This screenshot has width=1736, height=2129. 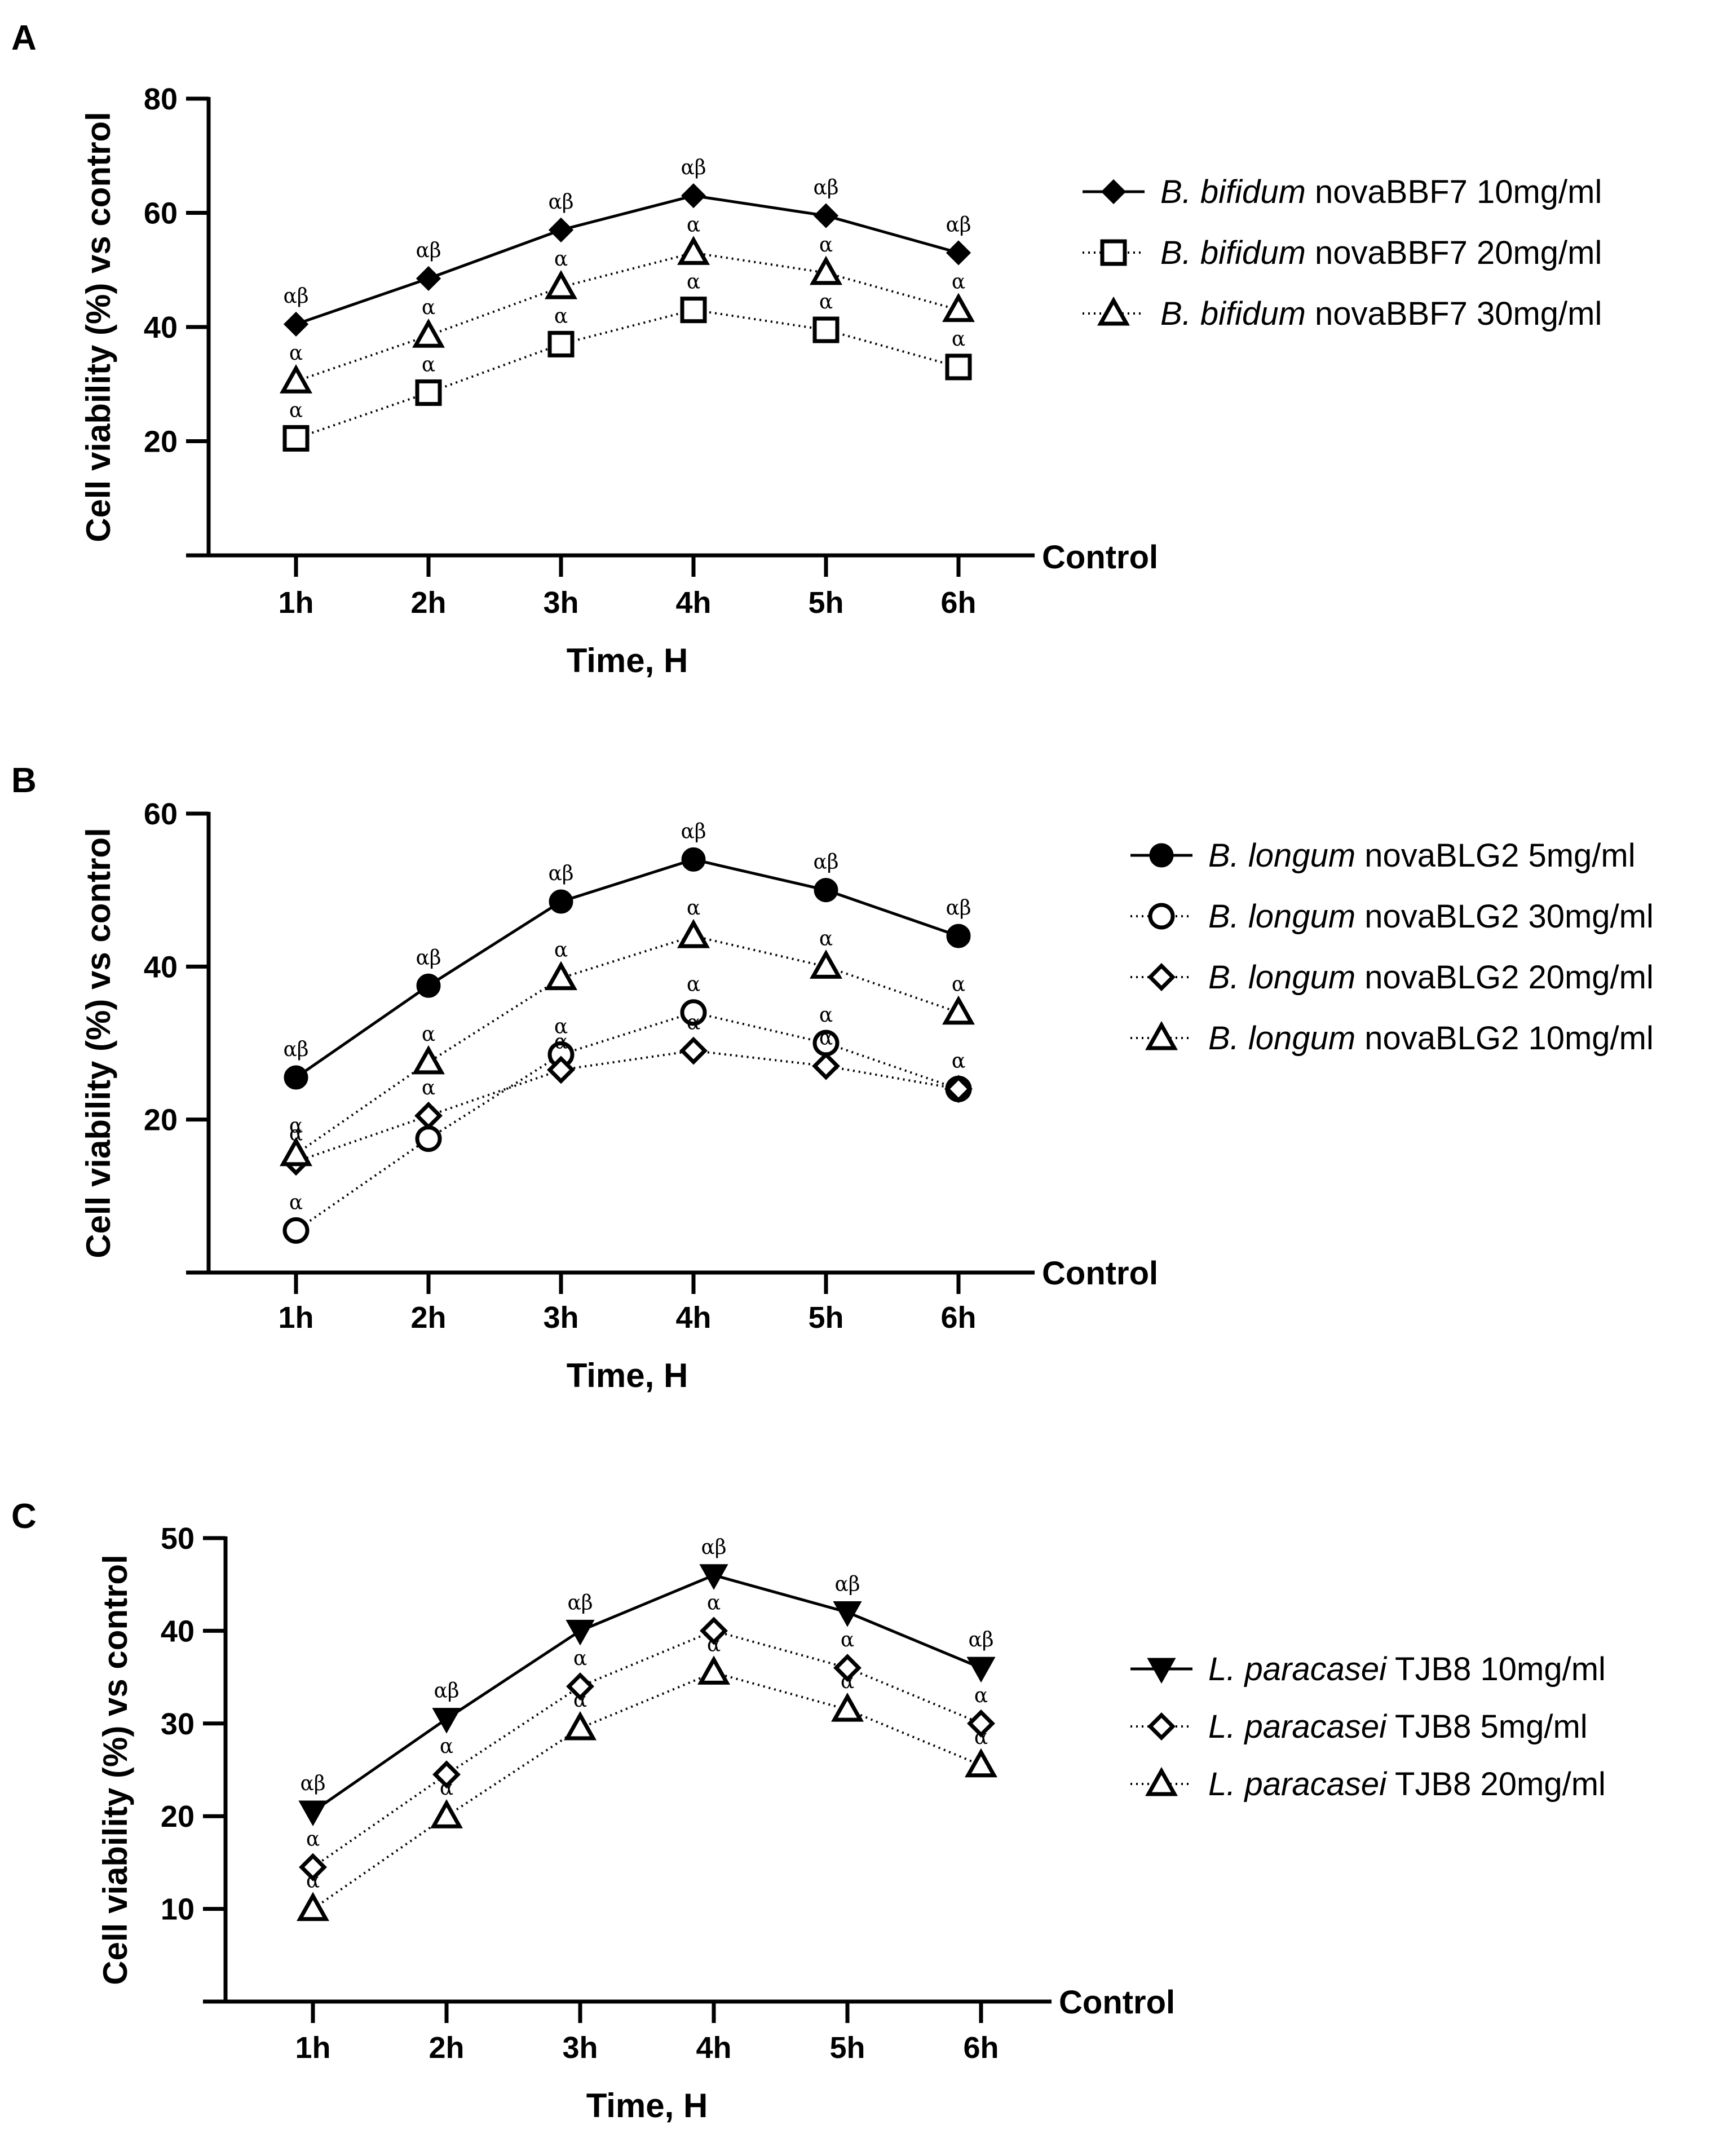 I want to click on legend-label: B. longum novaBLG2 10mg/ml, so click(x=1431, y=1038).